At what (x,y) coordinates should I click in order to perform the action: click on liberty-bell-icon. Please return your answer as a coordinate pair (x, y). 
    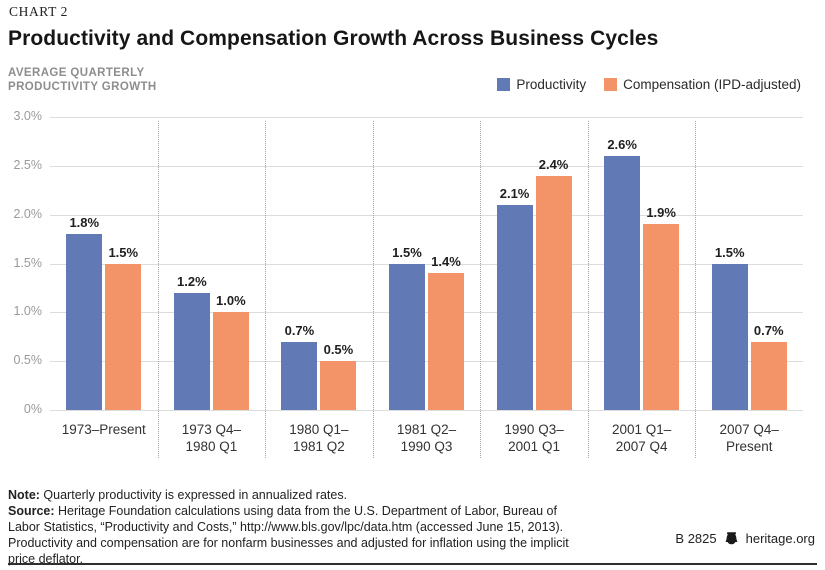
    Looking at the image, I should click on (731, 538).